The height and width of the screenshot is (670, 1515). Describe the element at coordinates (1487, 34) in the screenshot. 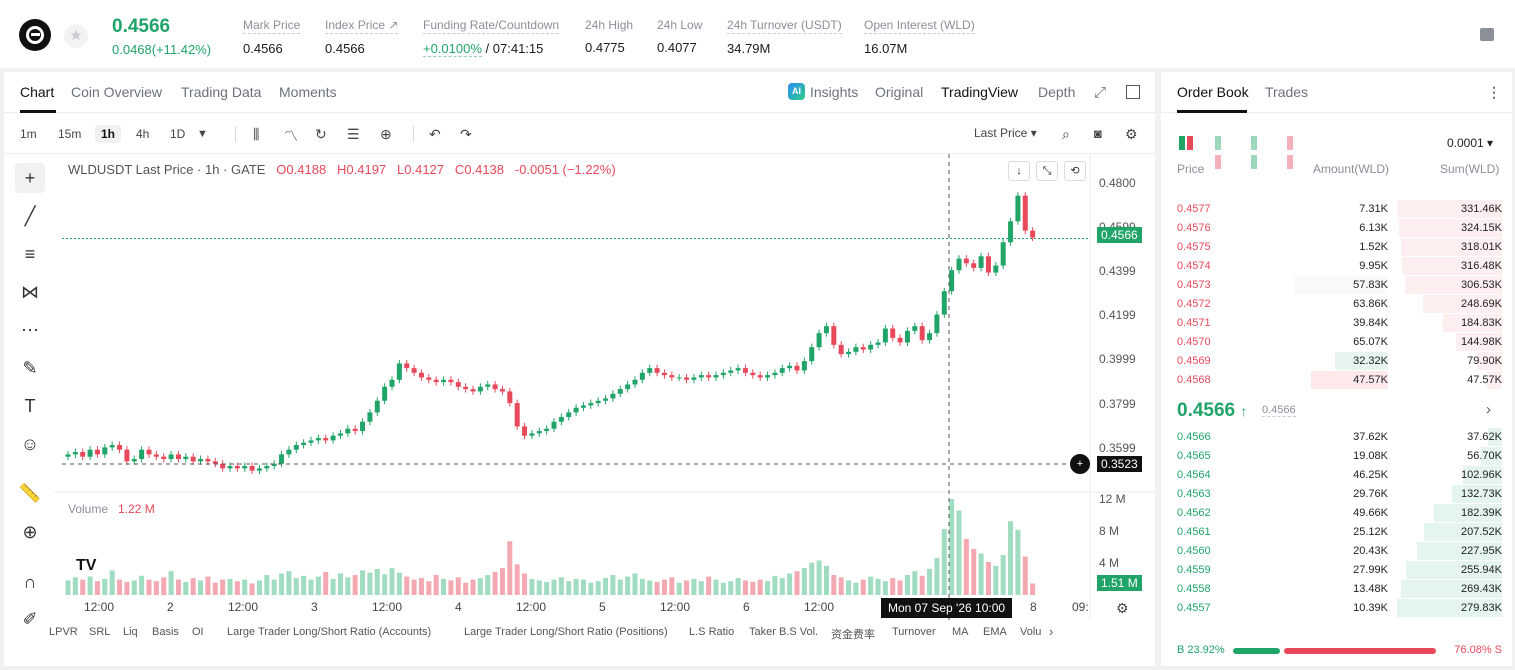

I see `notes-icon` at that location.